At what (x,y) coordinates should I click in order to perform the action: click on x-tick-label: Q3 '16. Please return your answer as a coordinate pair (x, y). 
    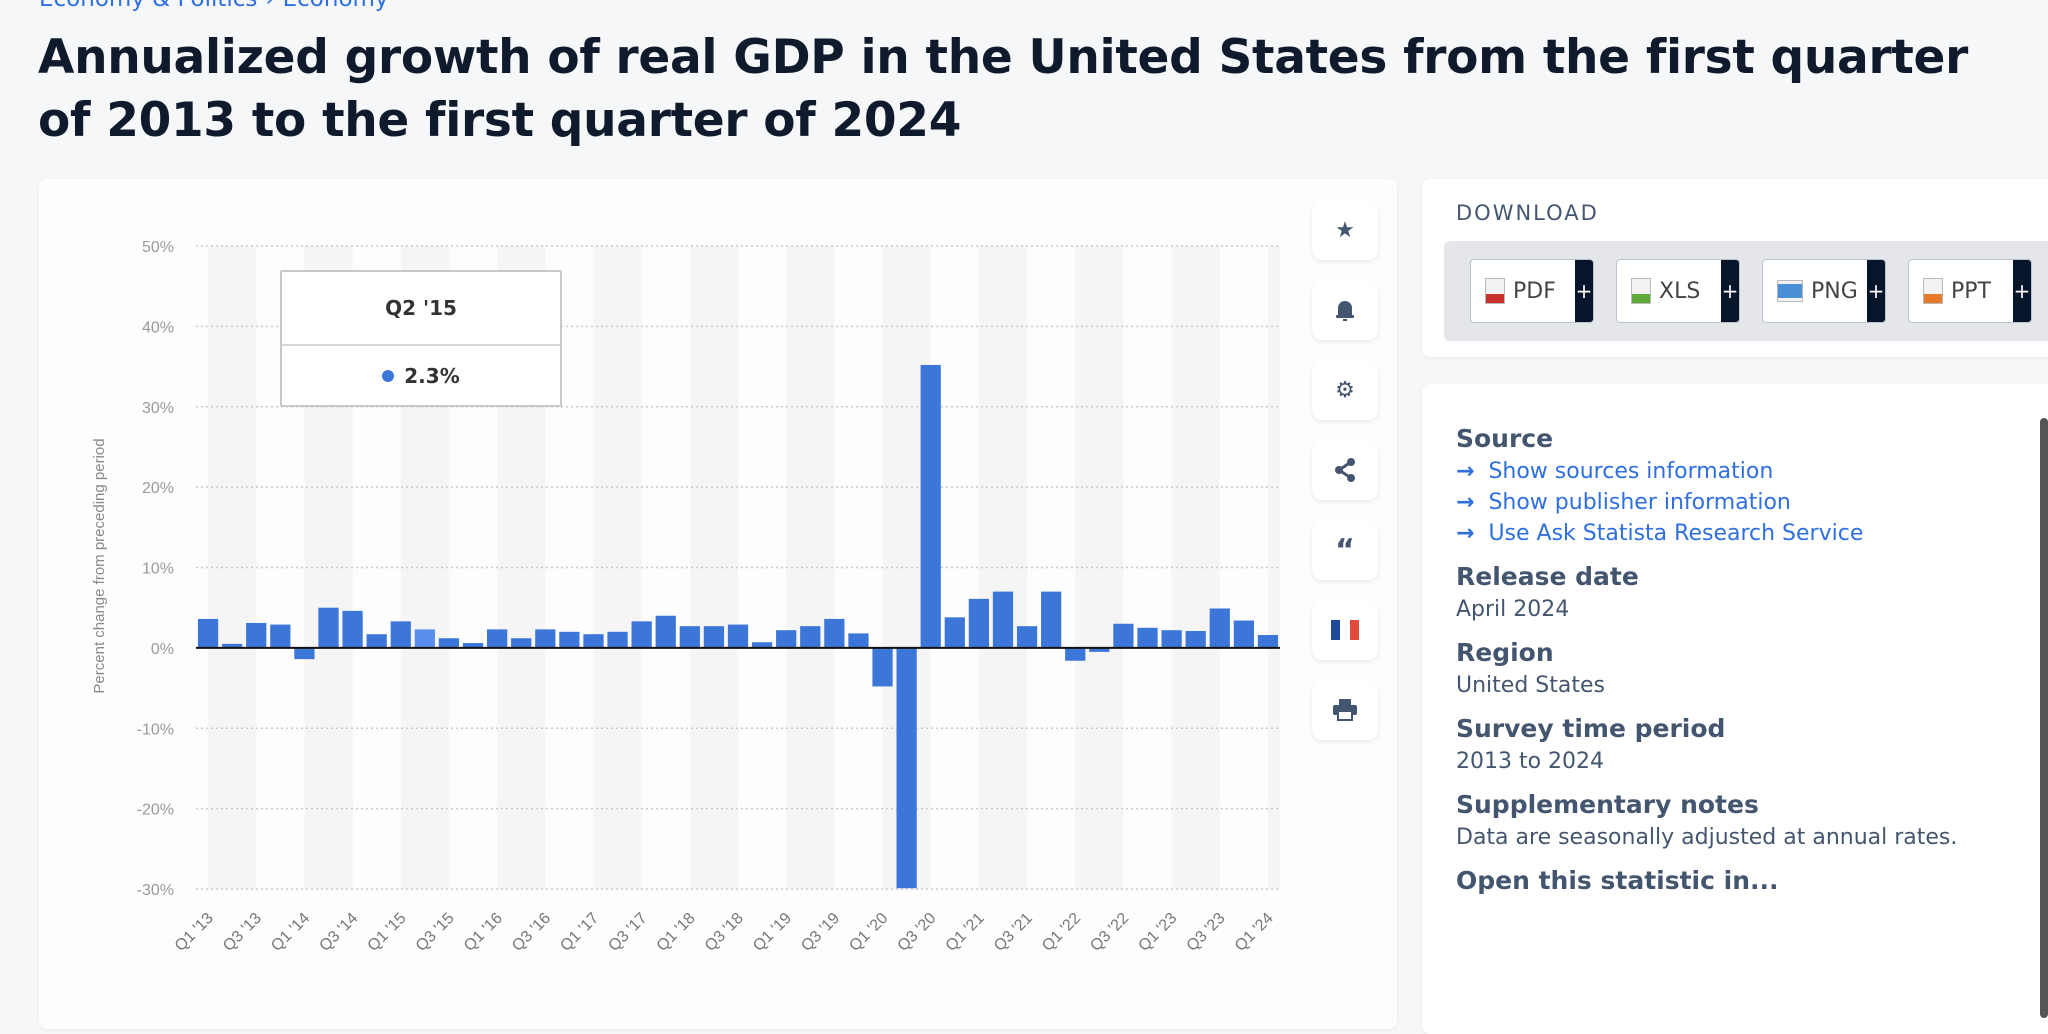
    Looking at the image, I should click on (531, 932).